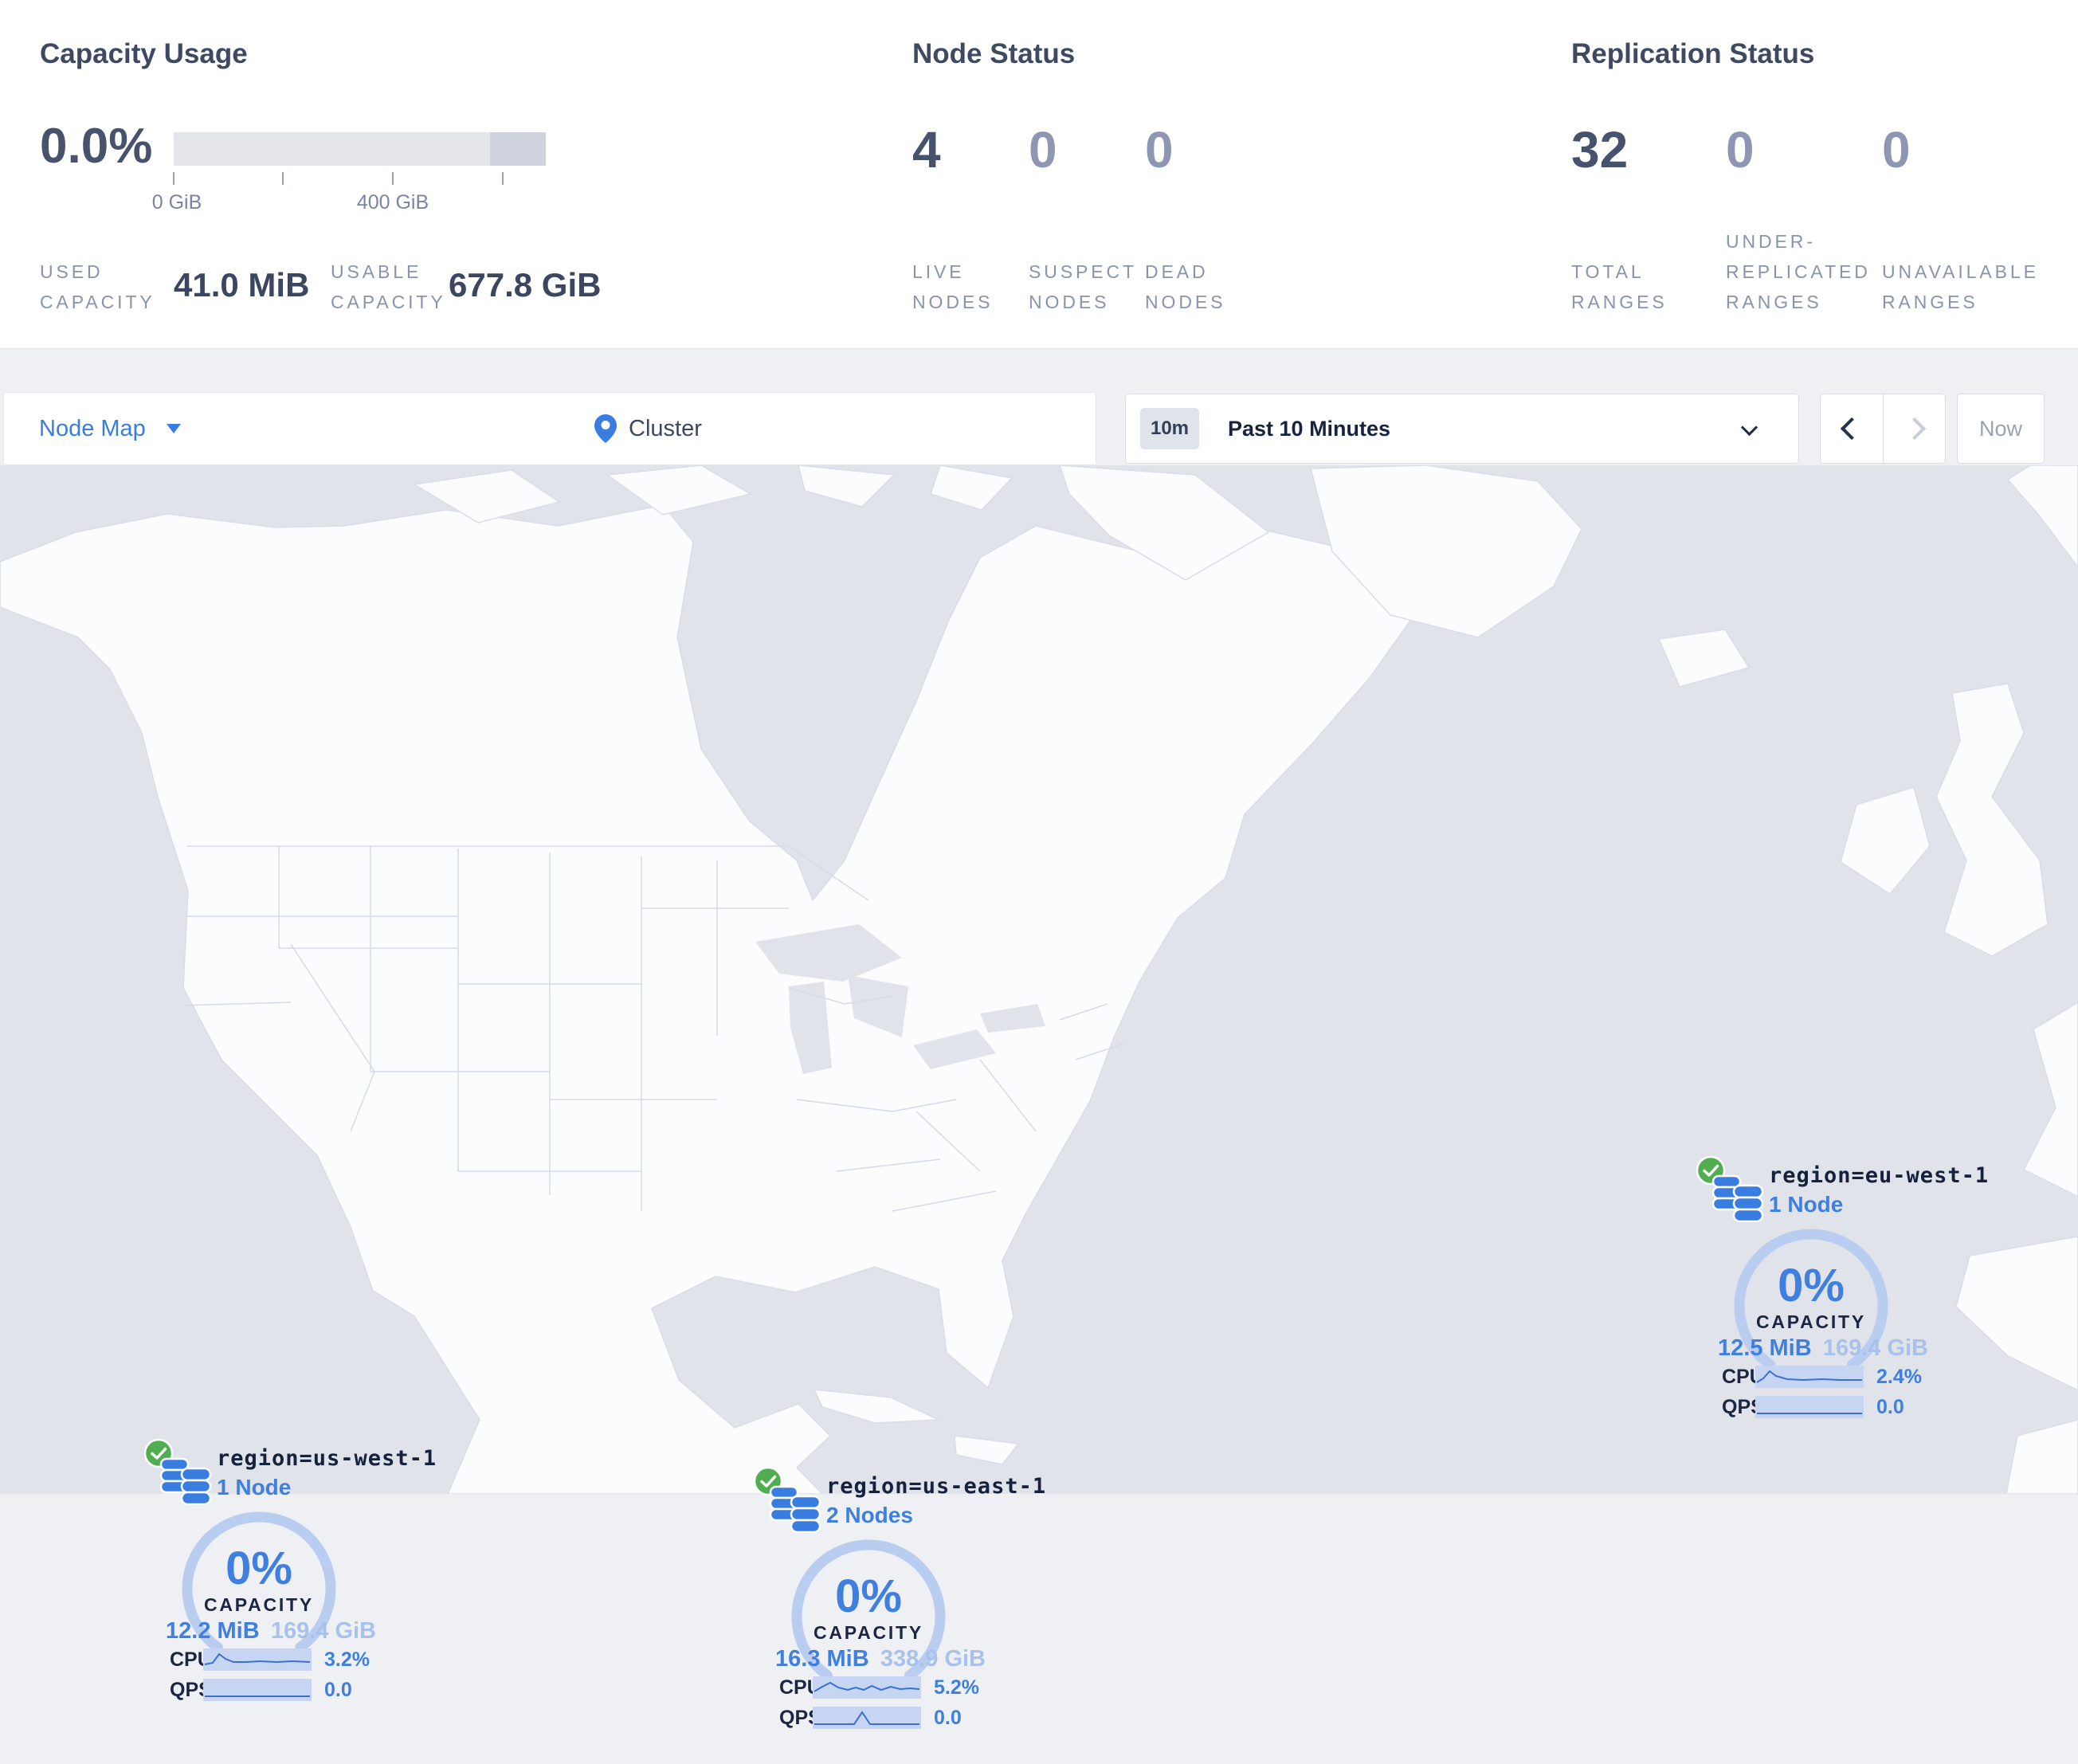 This screenshot has height=1764, width=2078. I want to click on capacity-usage-bar-other-segment, so click(518, 149).